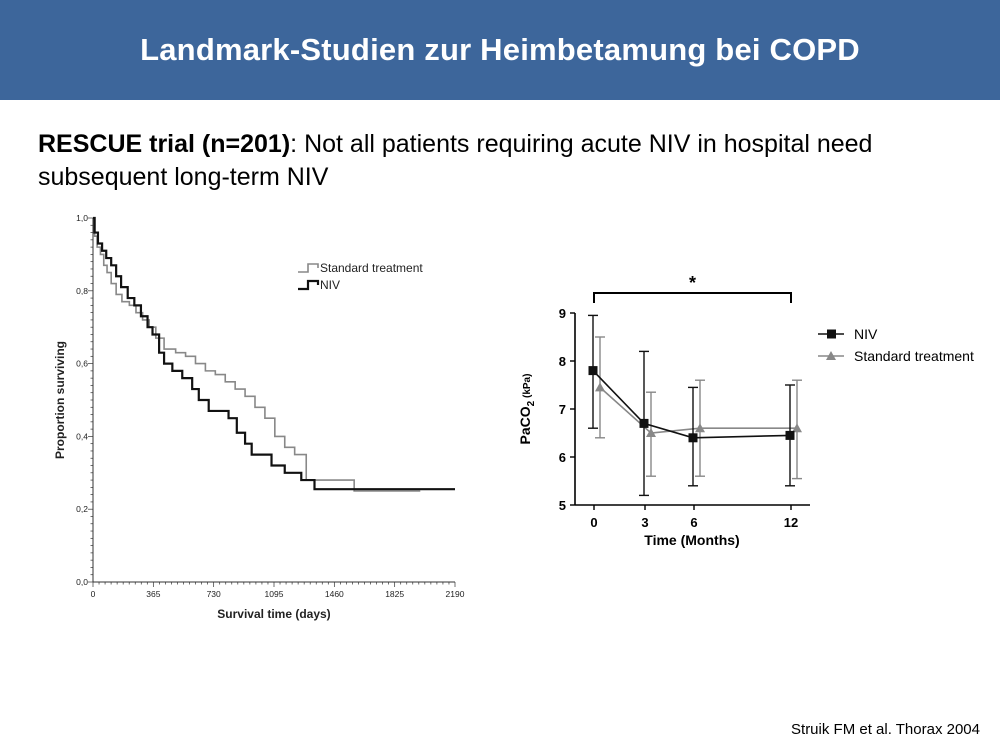 The width and height of the screenshot is (1000, 750). Describe the element at coordinates (527, 387) in the screenshot. I see `eb-y-label-unit: (kPa)` at that location.